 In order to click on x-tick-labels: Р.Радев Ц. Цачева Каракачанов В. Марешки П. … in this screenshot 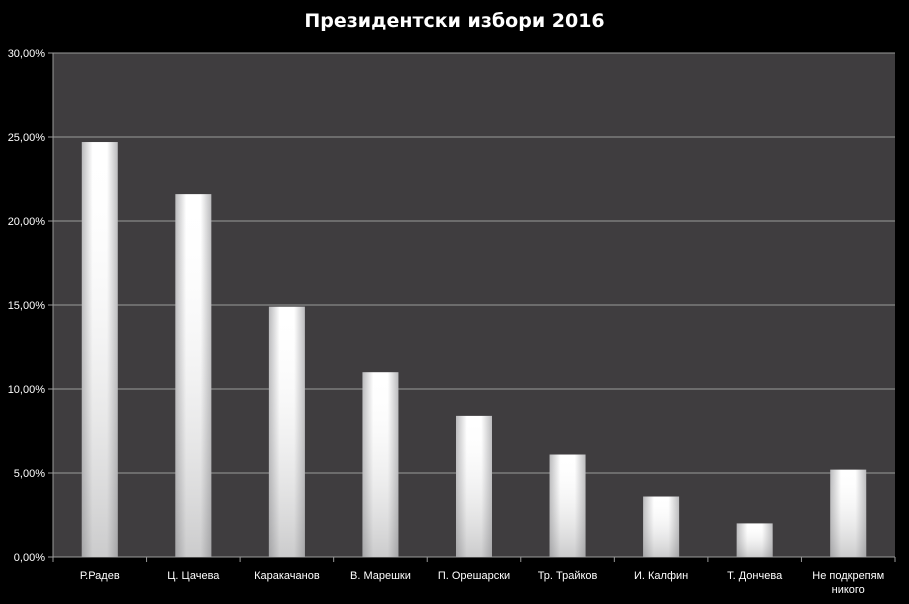, I will do `click(482, 583)`.